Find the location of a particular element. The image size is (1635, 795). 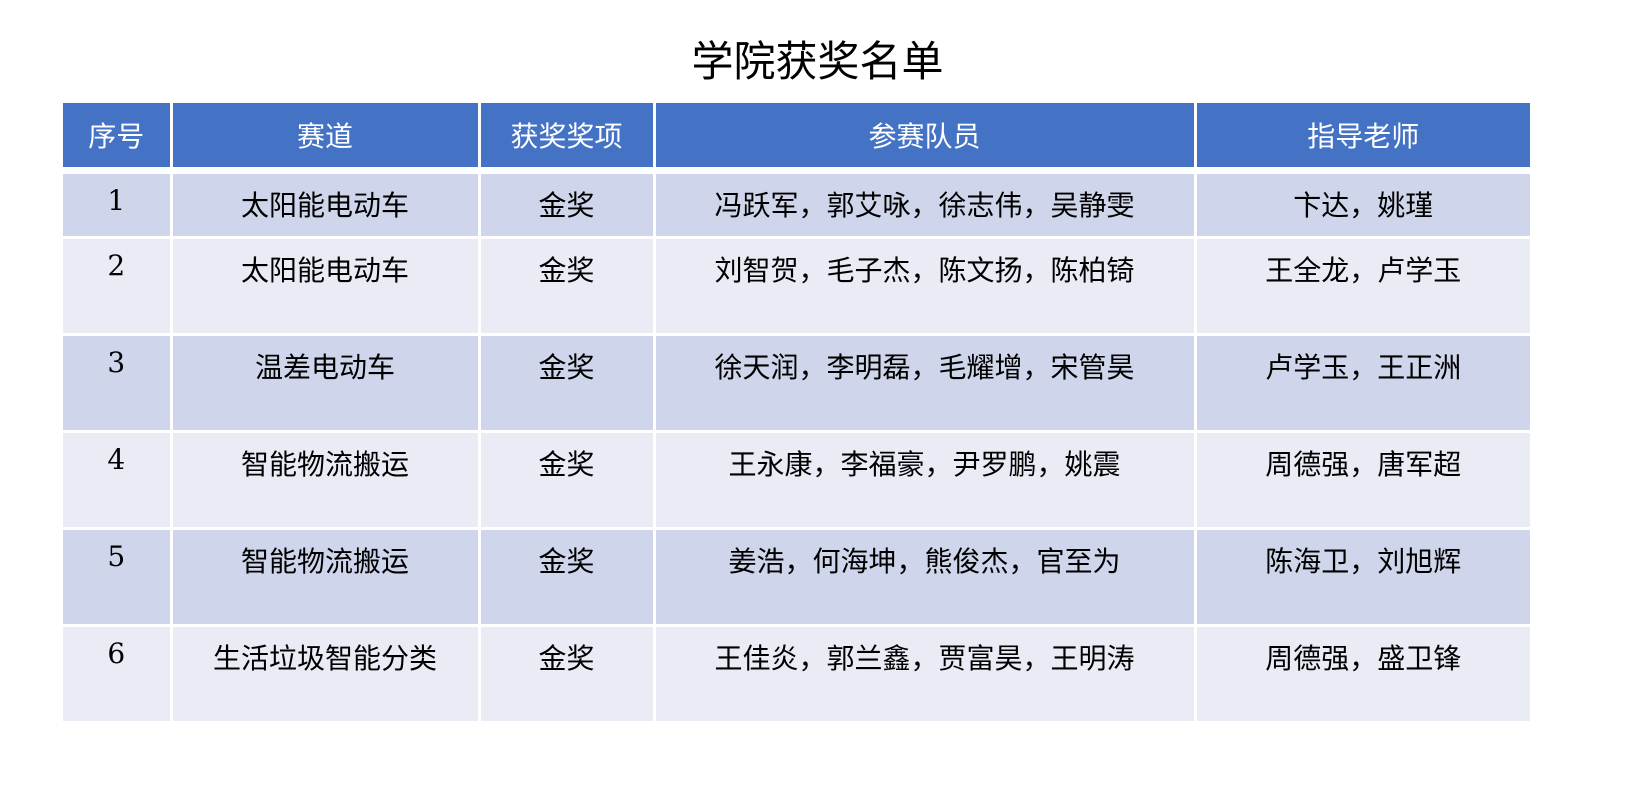

cell-index: 1 is located at coordinates (118, 204).